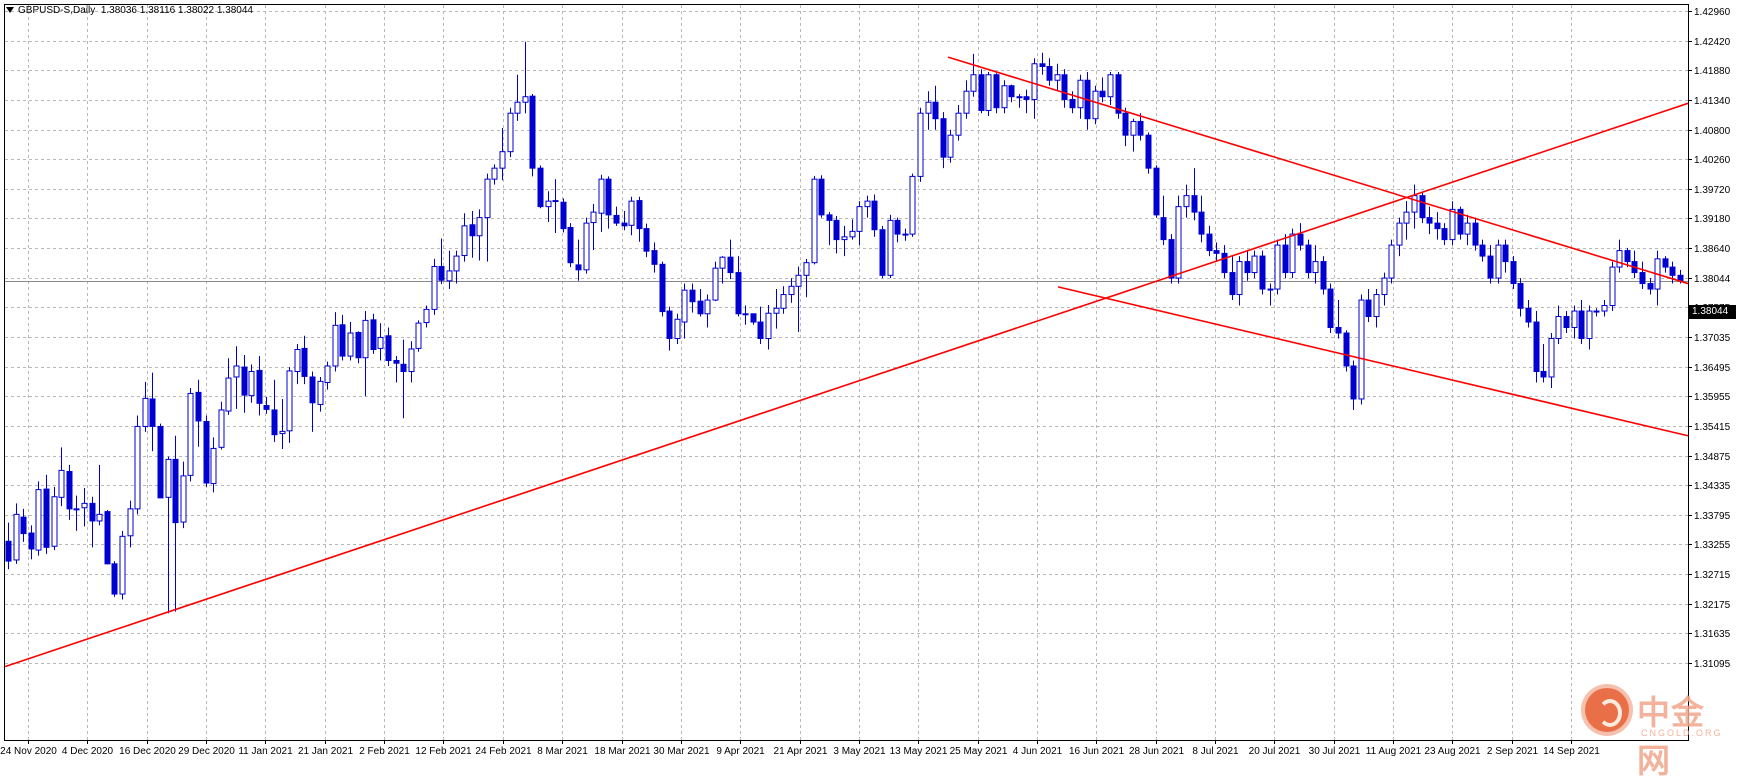 This screenshot has width=1742, height=782. What do you see at coordinates (325, 751) in the screenshot?
I see `date-tick-label: 21 Jan 2021` at bounding box center [325, 751].